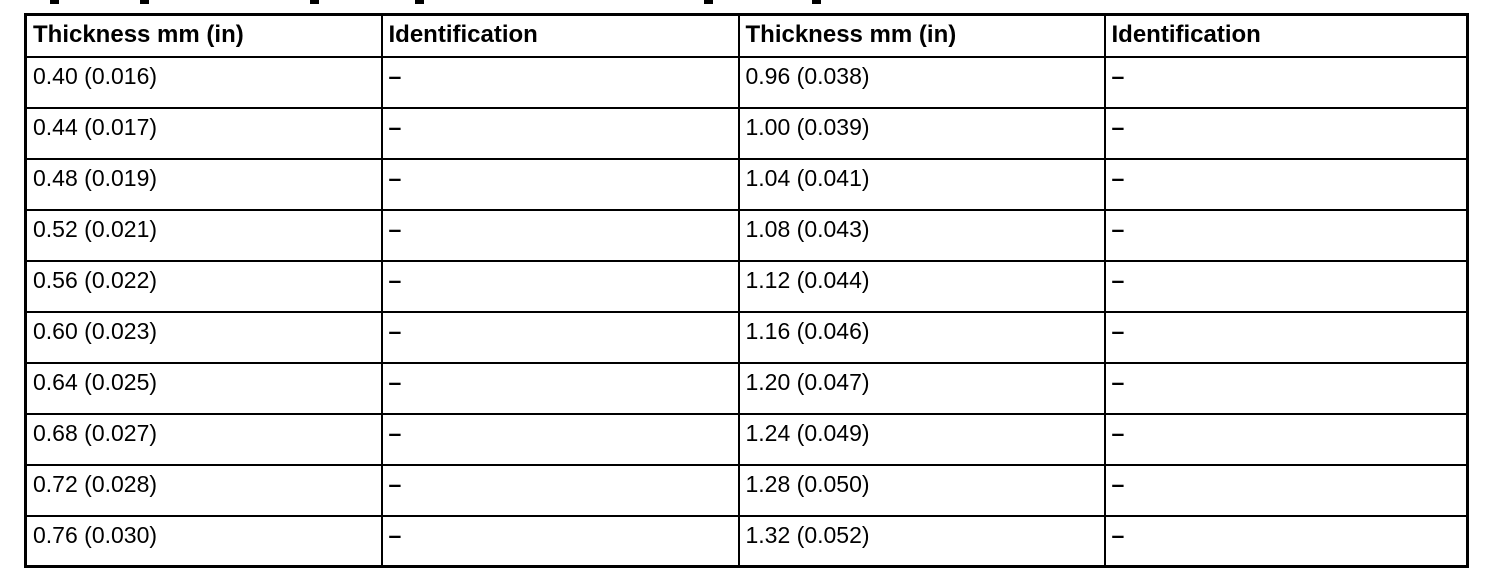 The width and height of the screenshot is (1504, 584). I want to click on table-row: 0.72 (0.028) –1.28 (0.050) –, so click(746, 490).